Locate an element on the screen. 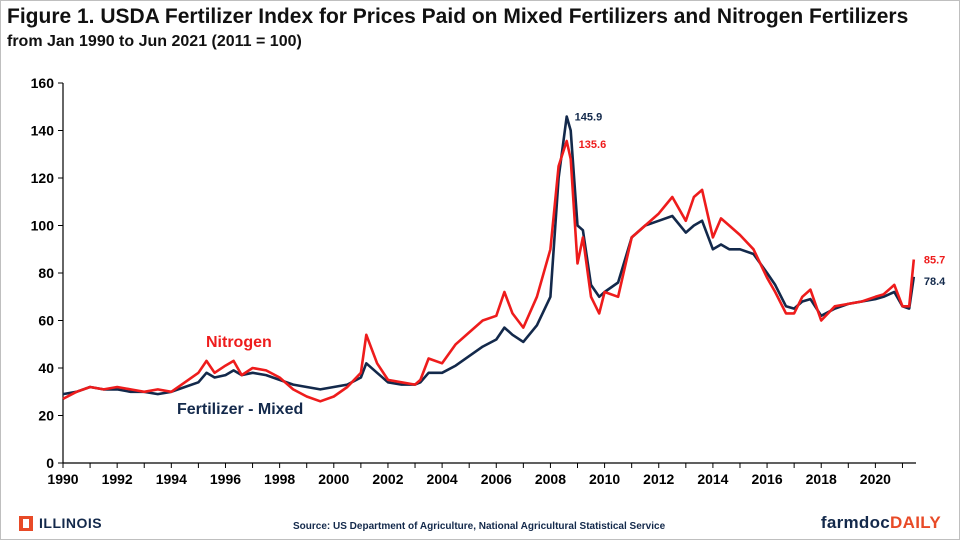 The height and width of the screenshot is (540, 960). x-tick-label: 2014 is located at coordinates (712, 479).